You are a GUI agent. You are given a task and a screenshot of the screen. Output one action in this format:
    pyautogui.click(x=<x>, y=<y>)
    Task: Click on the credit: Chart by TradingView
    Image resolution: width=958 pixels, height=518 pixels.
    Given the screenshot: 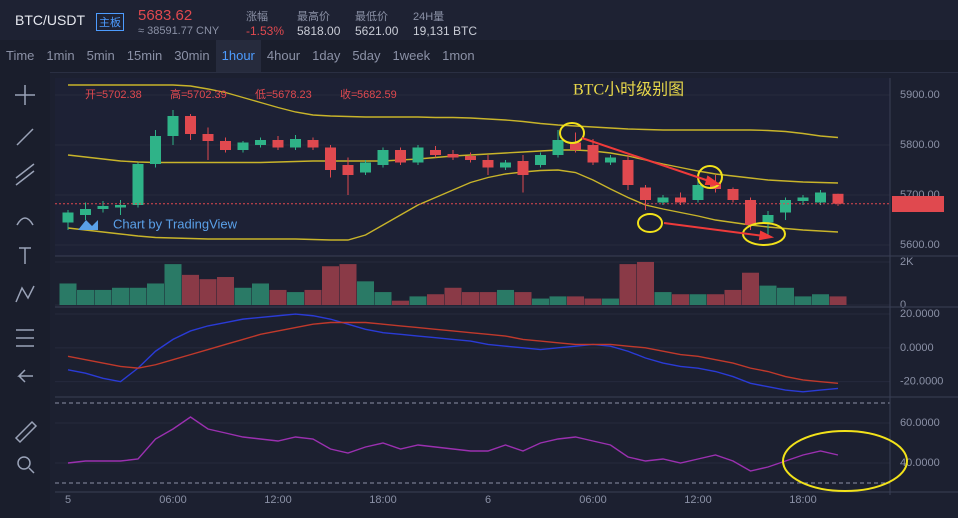 What is the action you would take?
    pyautogui.click(x=175, y=223)
    